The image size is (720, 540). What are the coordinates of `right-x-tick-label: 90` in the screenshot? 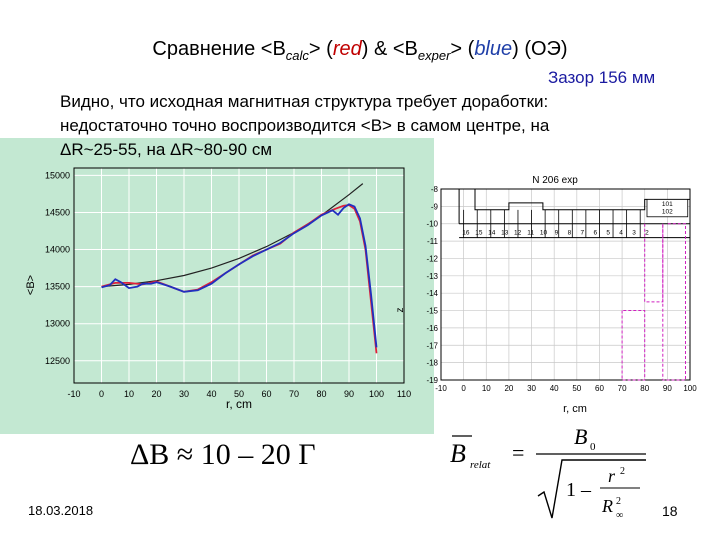 It's located at (667, 388).